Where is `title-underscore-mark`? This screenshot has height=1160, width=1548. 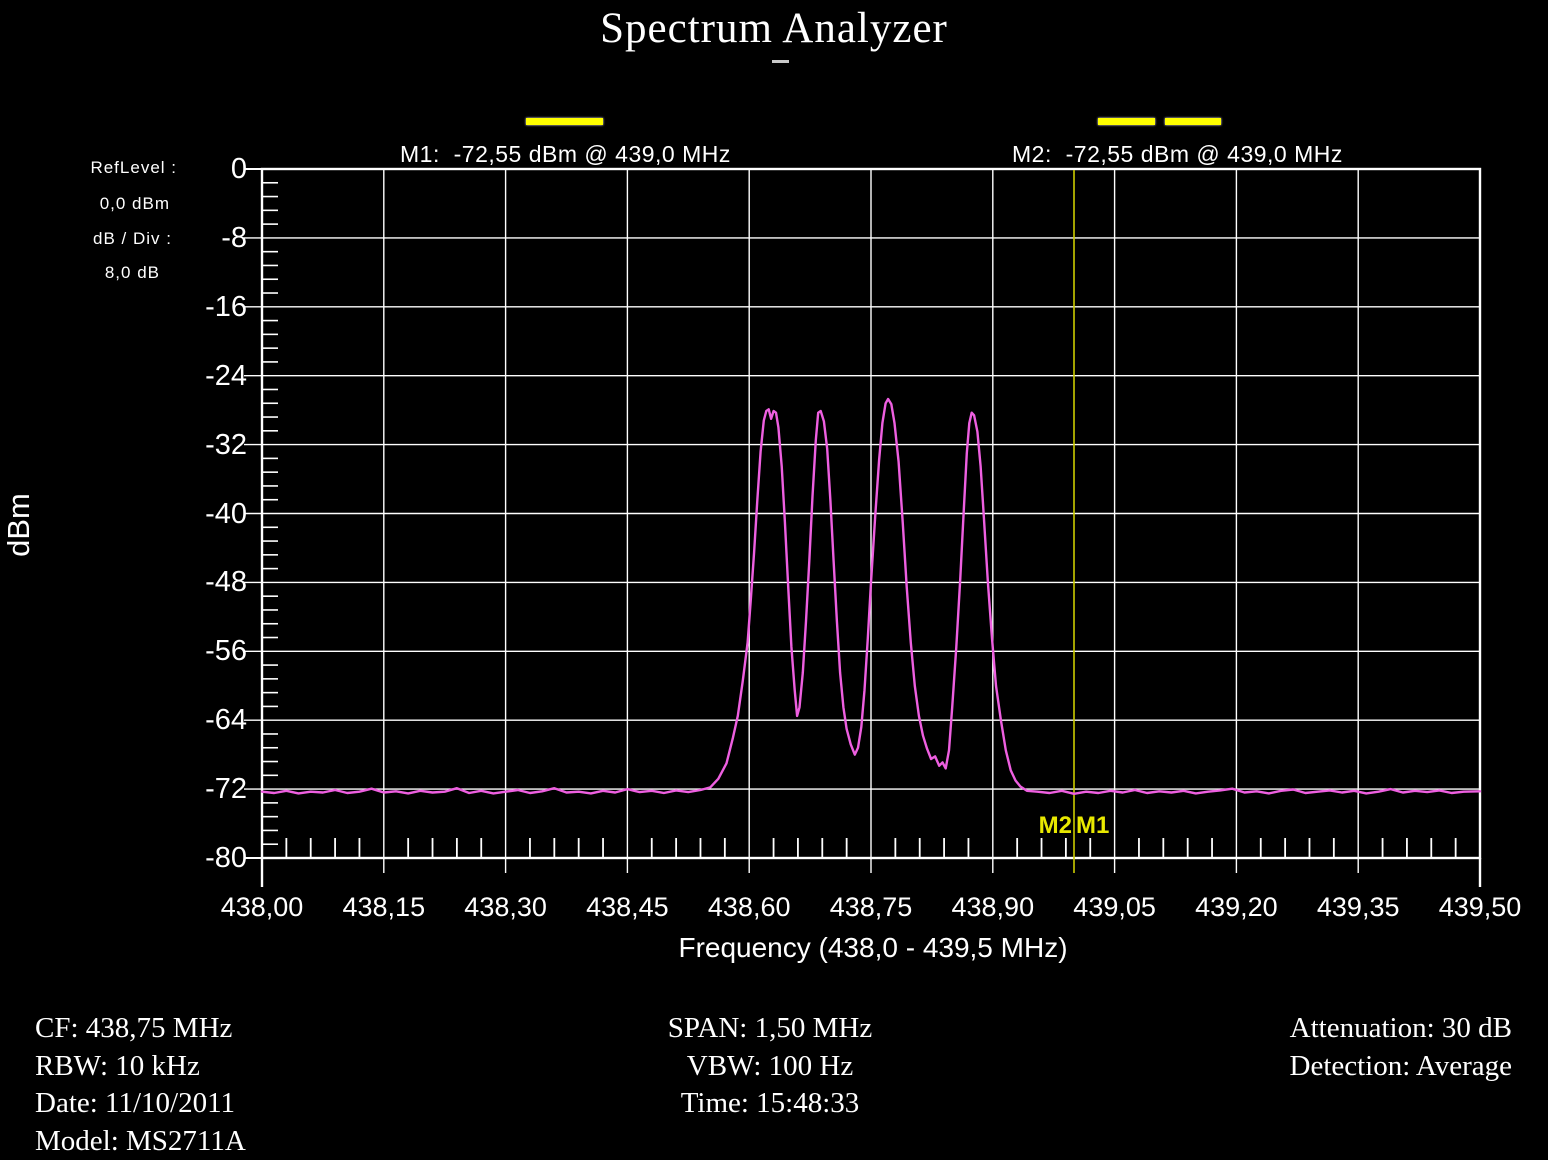 title-underscore-mark is located at coordinates (780, 61).